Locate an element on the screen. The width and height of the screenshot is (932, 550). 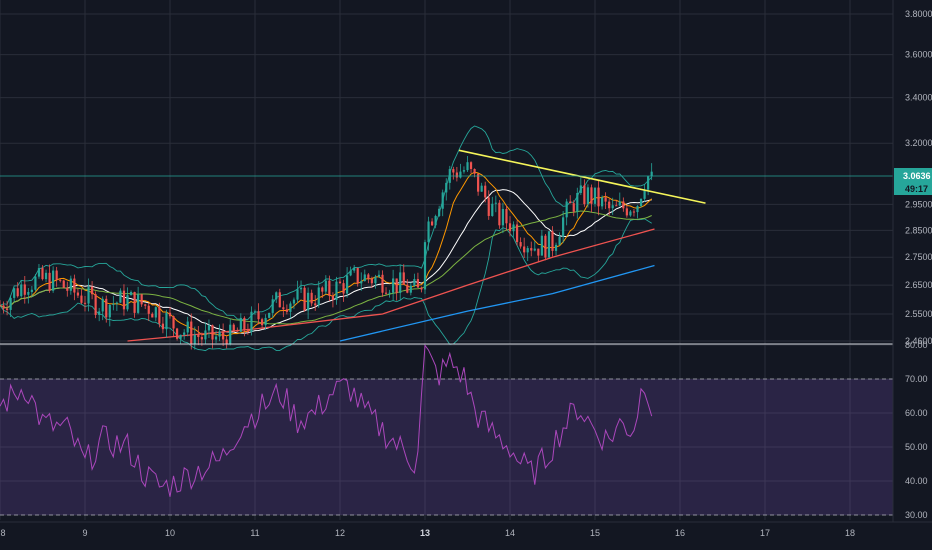
rsi-tick-label: 30.00 is located at coordinates (916, 515).